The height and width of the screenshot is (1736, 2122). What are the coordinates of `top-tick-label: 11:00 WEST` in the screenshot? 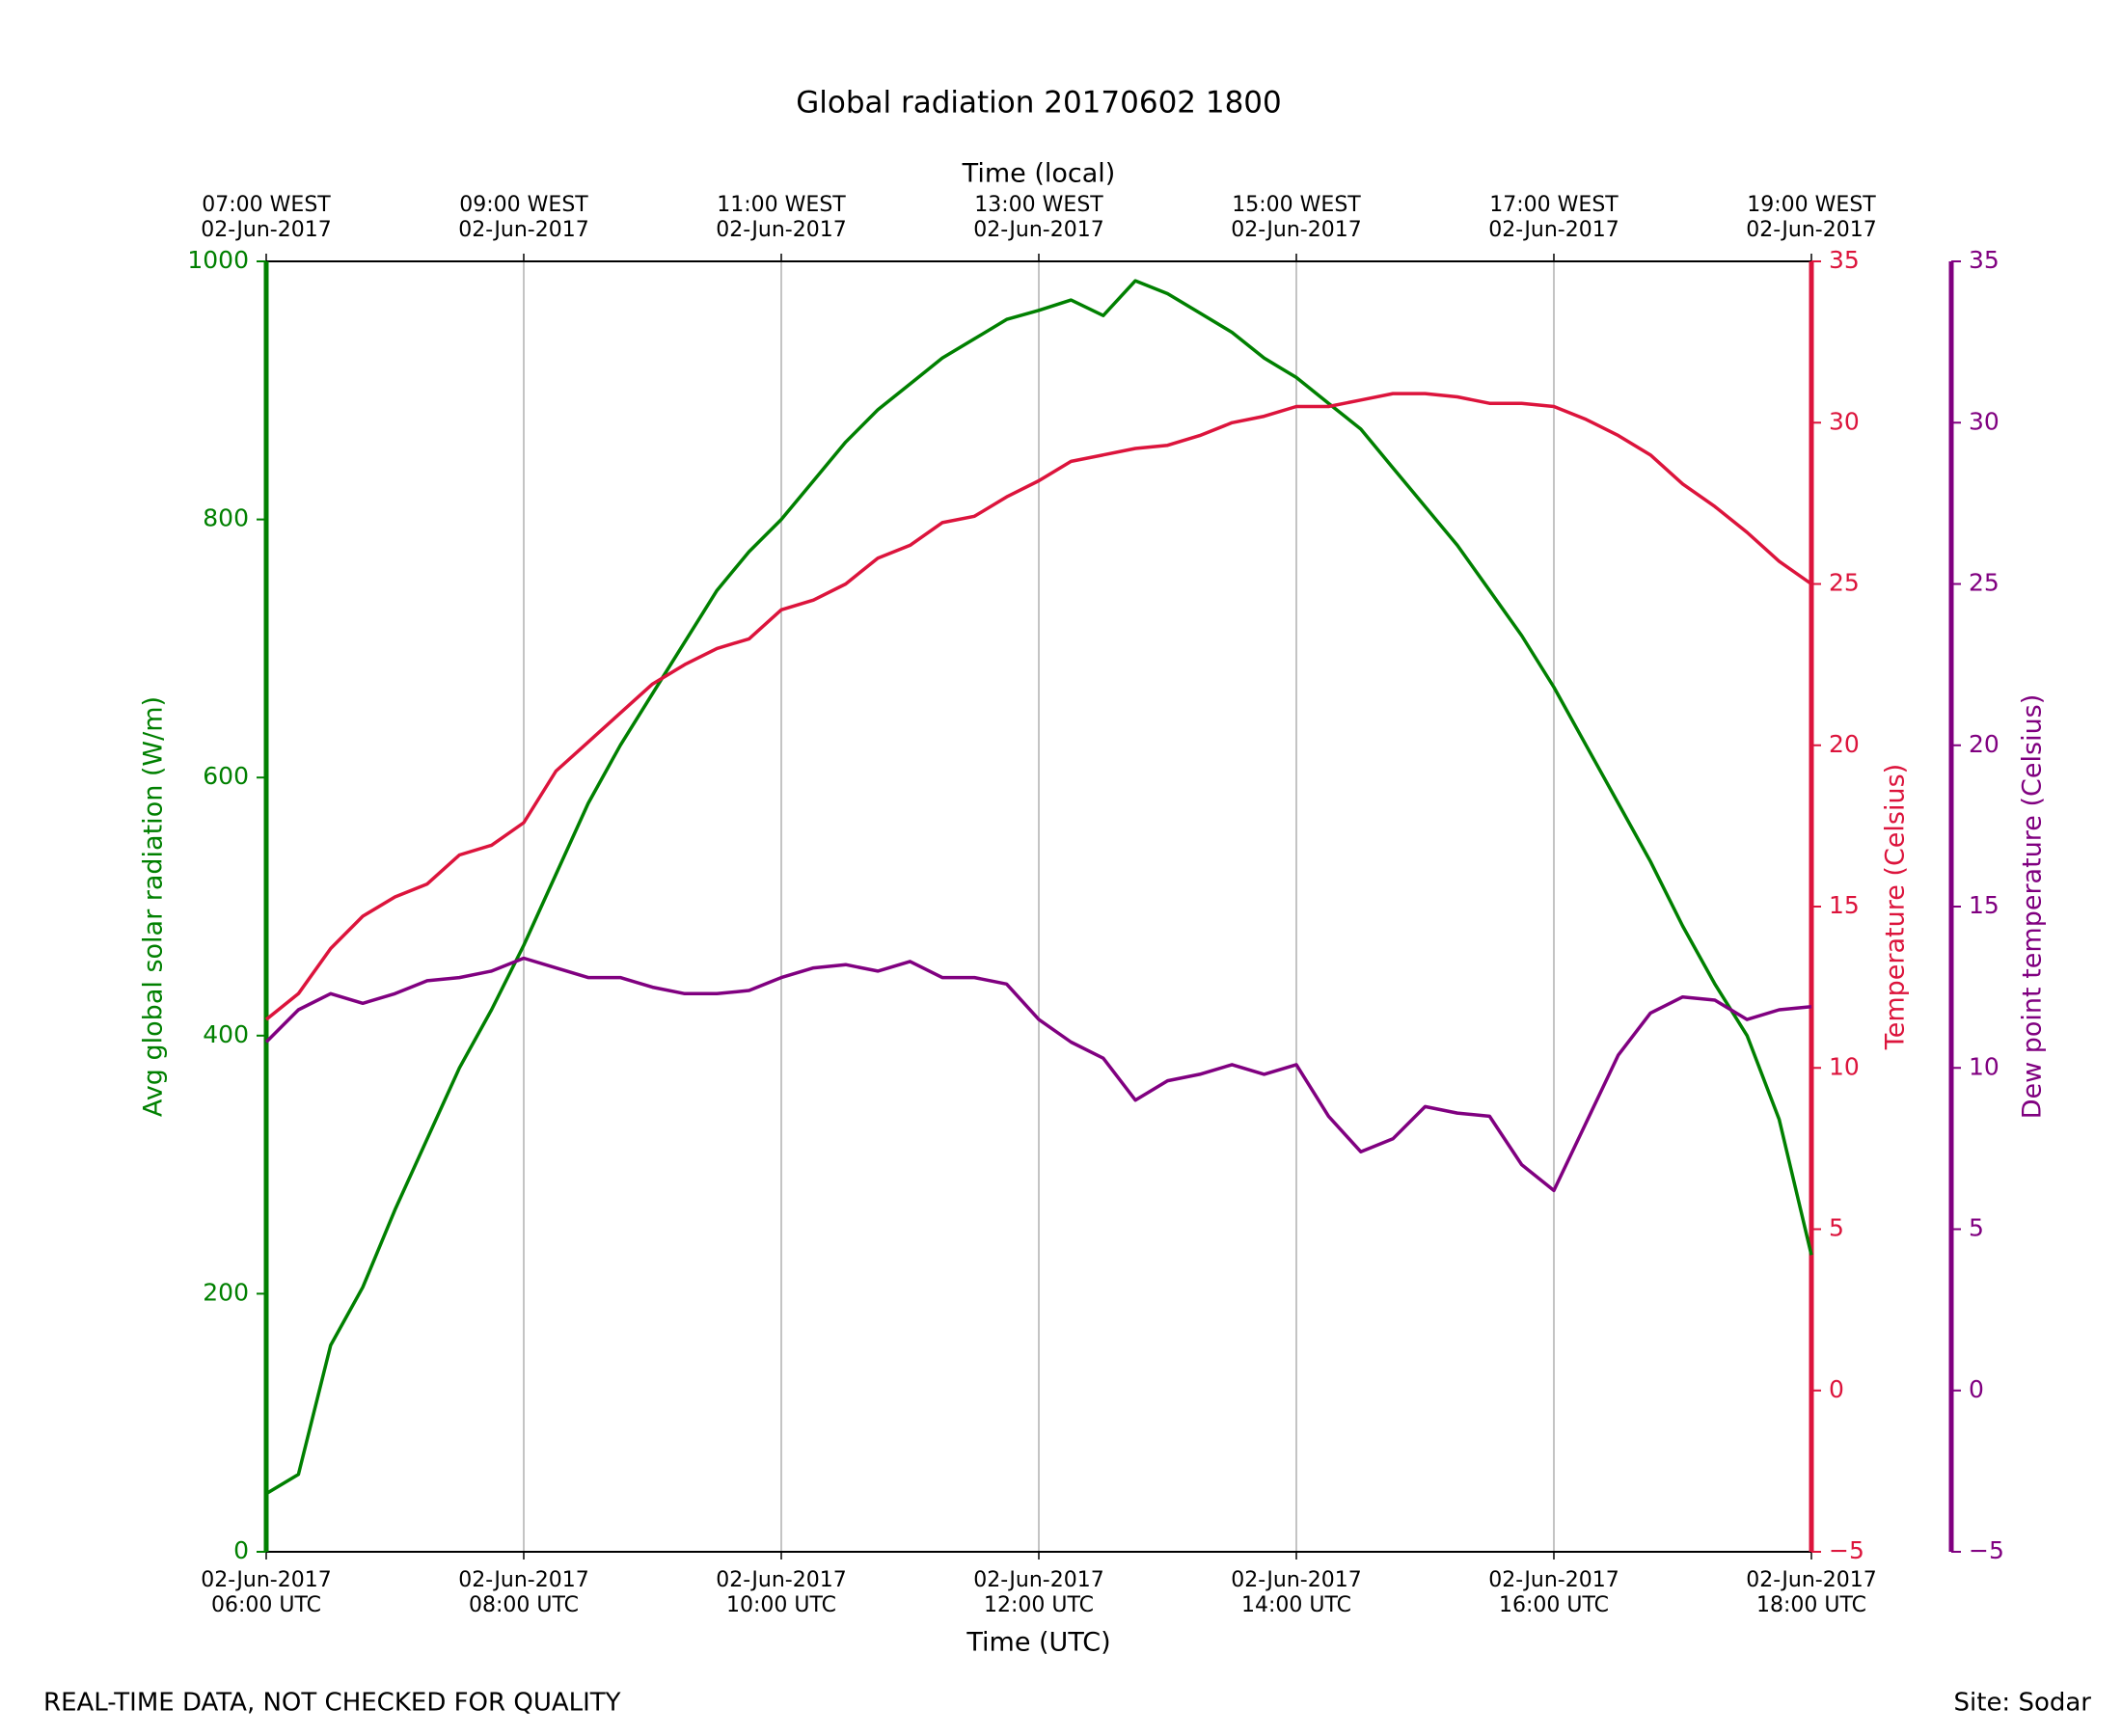 It's located at (782, 205).